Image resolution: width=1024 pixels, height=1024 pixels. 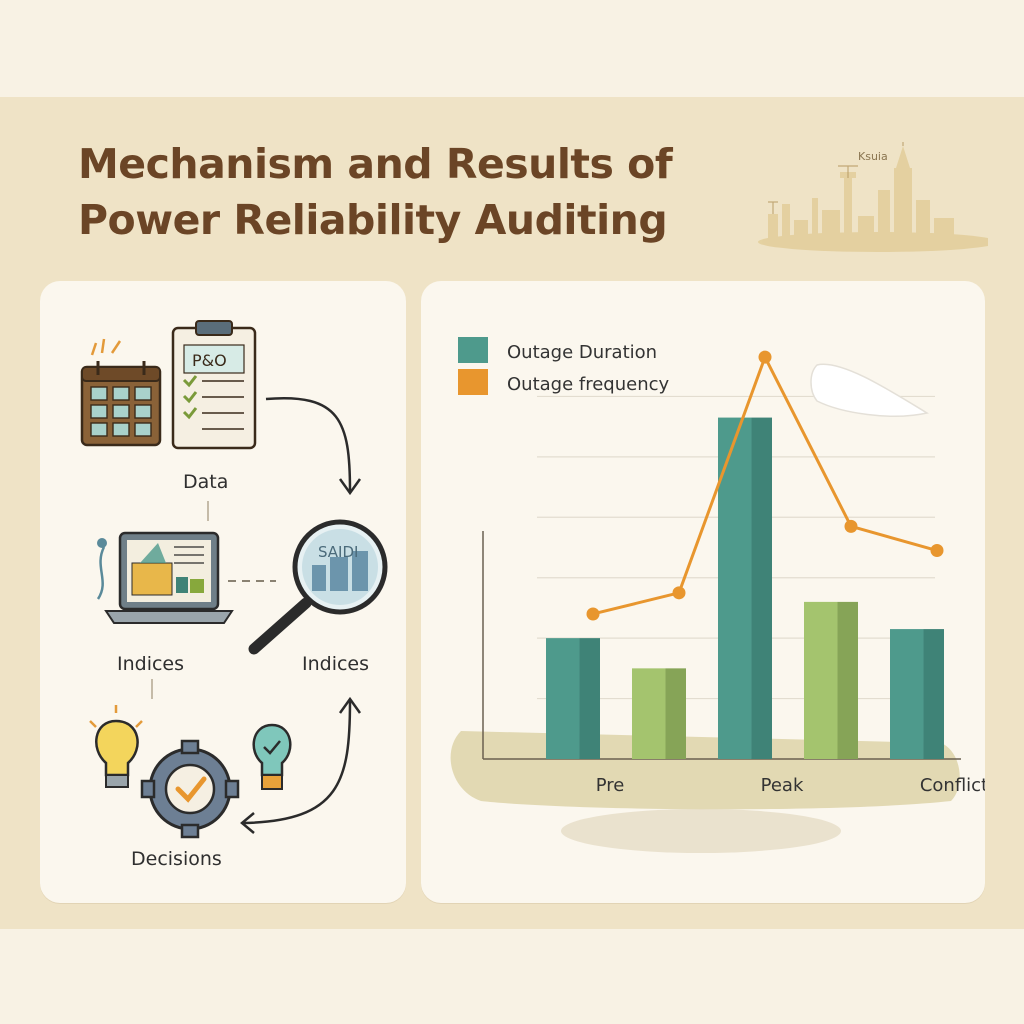 What do you see at coordinates (206, 482) in the screenshot?
I see `step-label-data: Data` at bounding box center [206, 482].